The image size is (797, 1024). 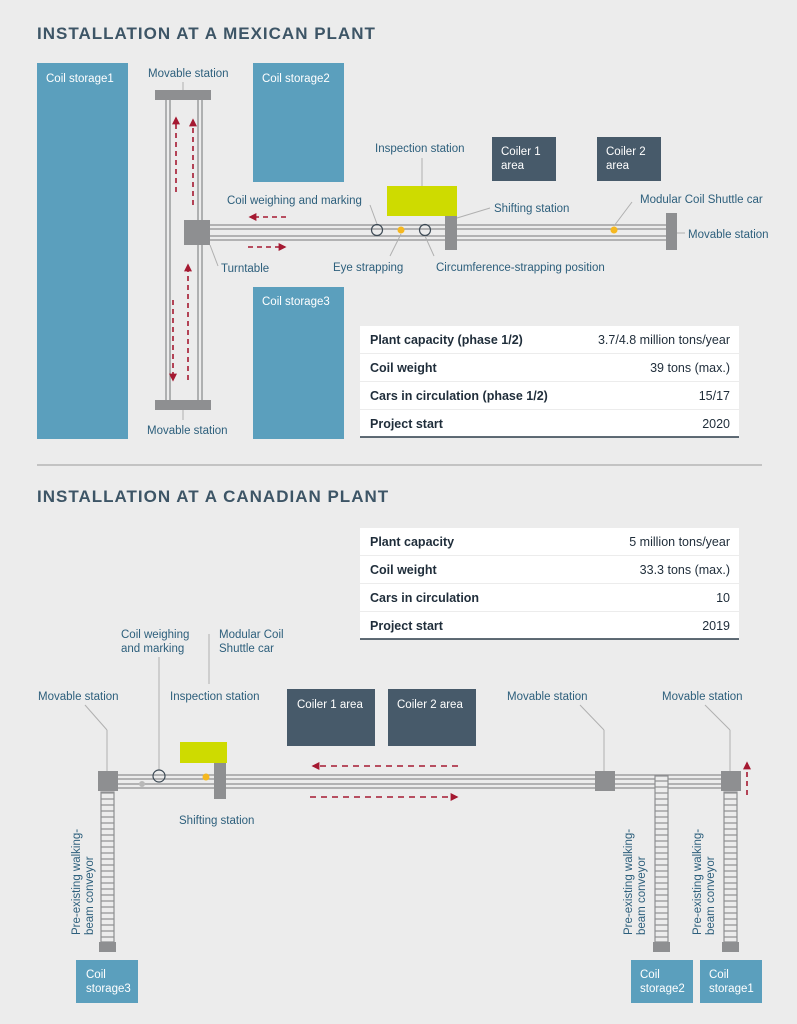 I want to click on mx-table-value: 3.7/4.8 million tons/year, so click(x=664, y=340).